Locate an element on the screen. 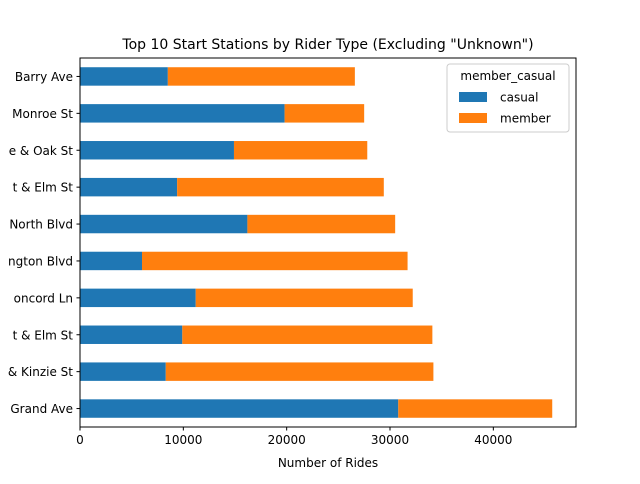 The height and width of the screenshot is (484, 640). y-tick-label: e & Oak St is located at coordinates (41, 151).